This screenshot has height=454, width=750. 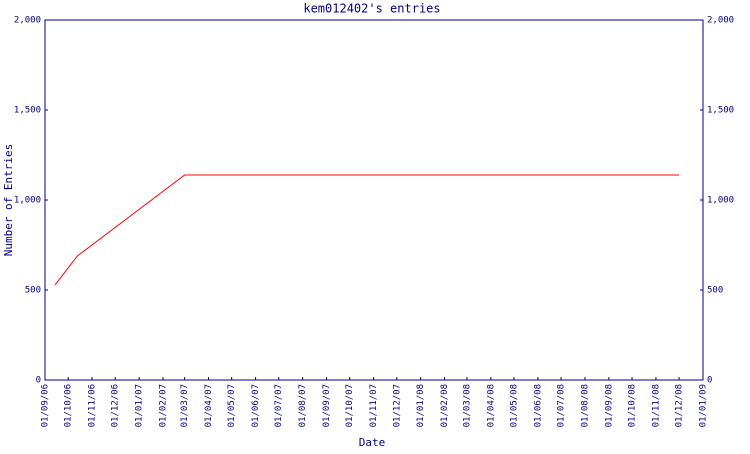 I want to click on x-tick-label: 01/01/07, so click(x=140, y=405).